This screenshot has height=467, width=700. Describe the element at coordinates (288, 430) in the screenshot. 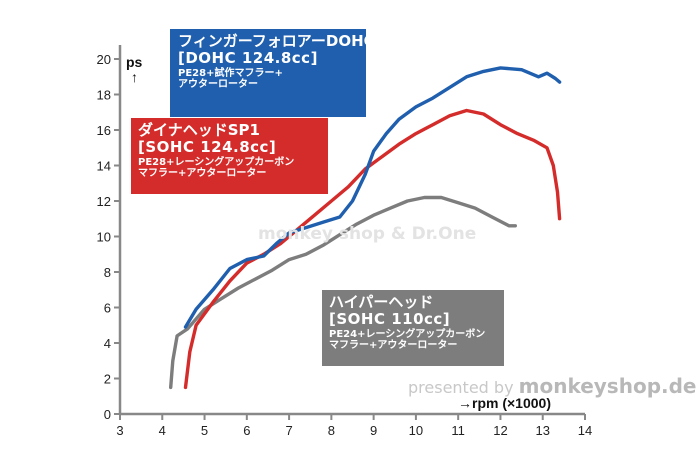

I see `x-tick-label: 7` at that location.